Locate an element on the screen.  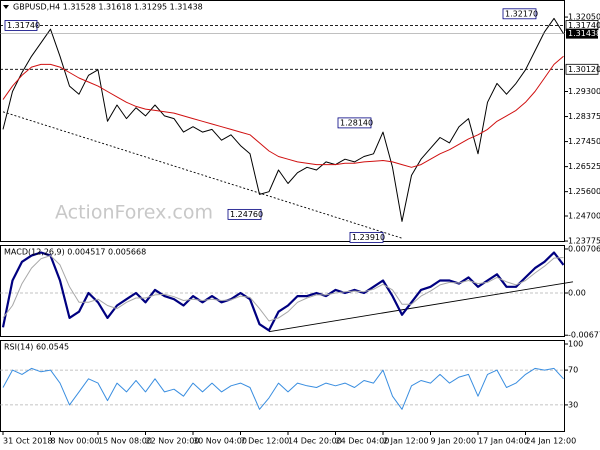
y-tick-label: 0.00 is located at coordinates (577, 292).